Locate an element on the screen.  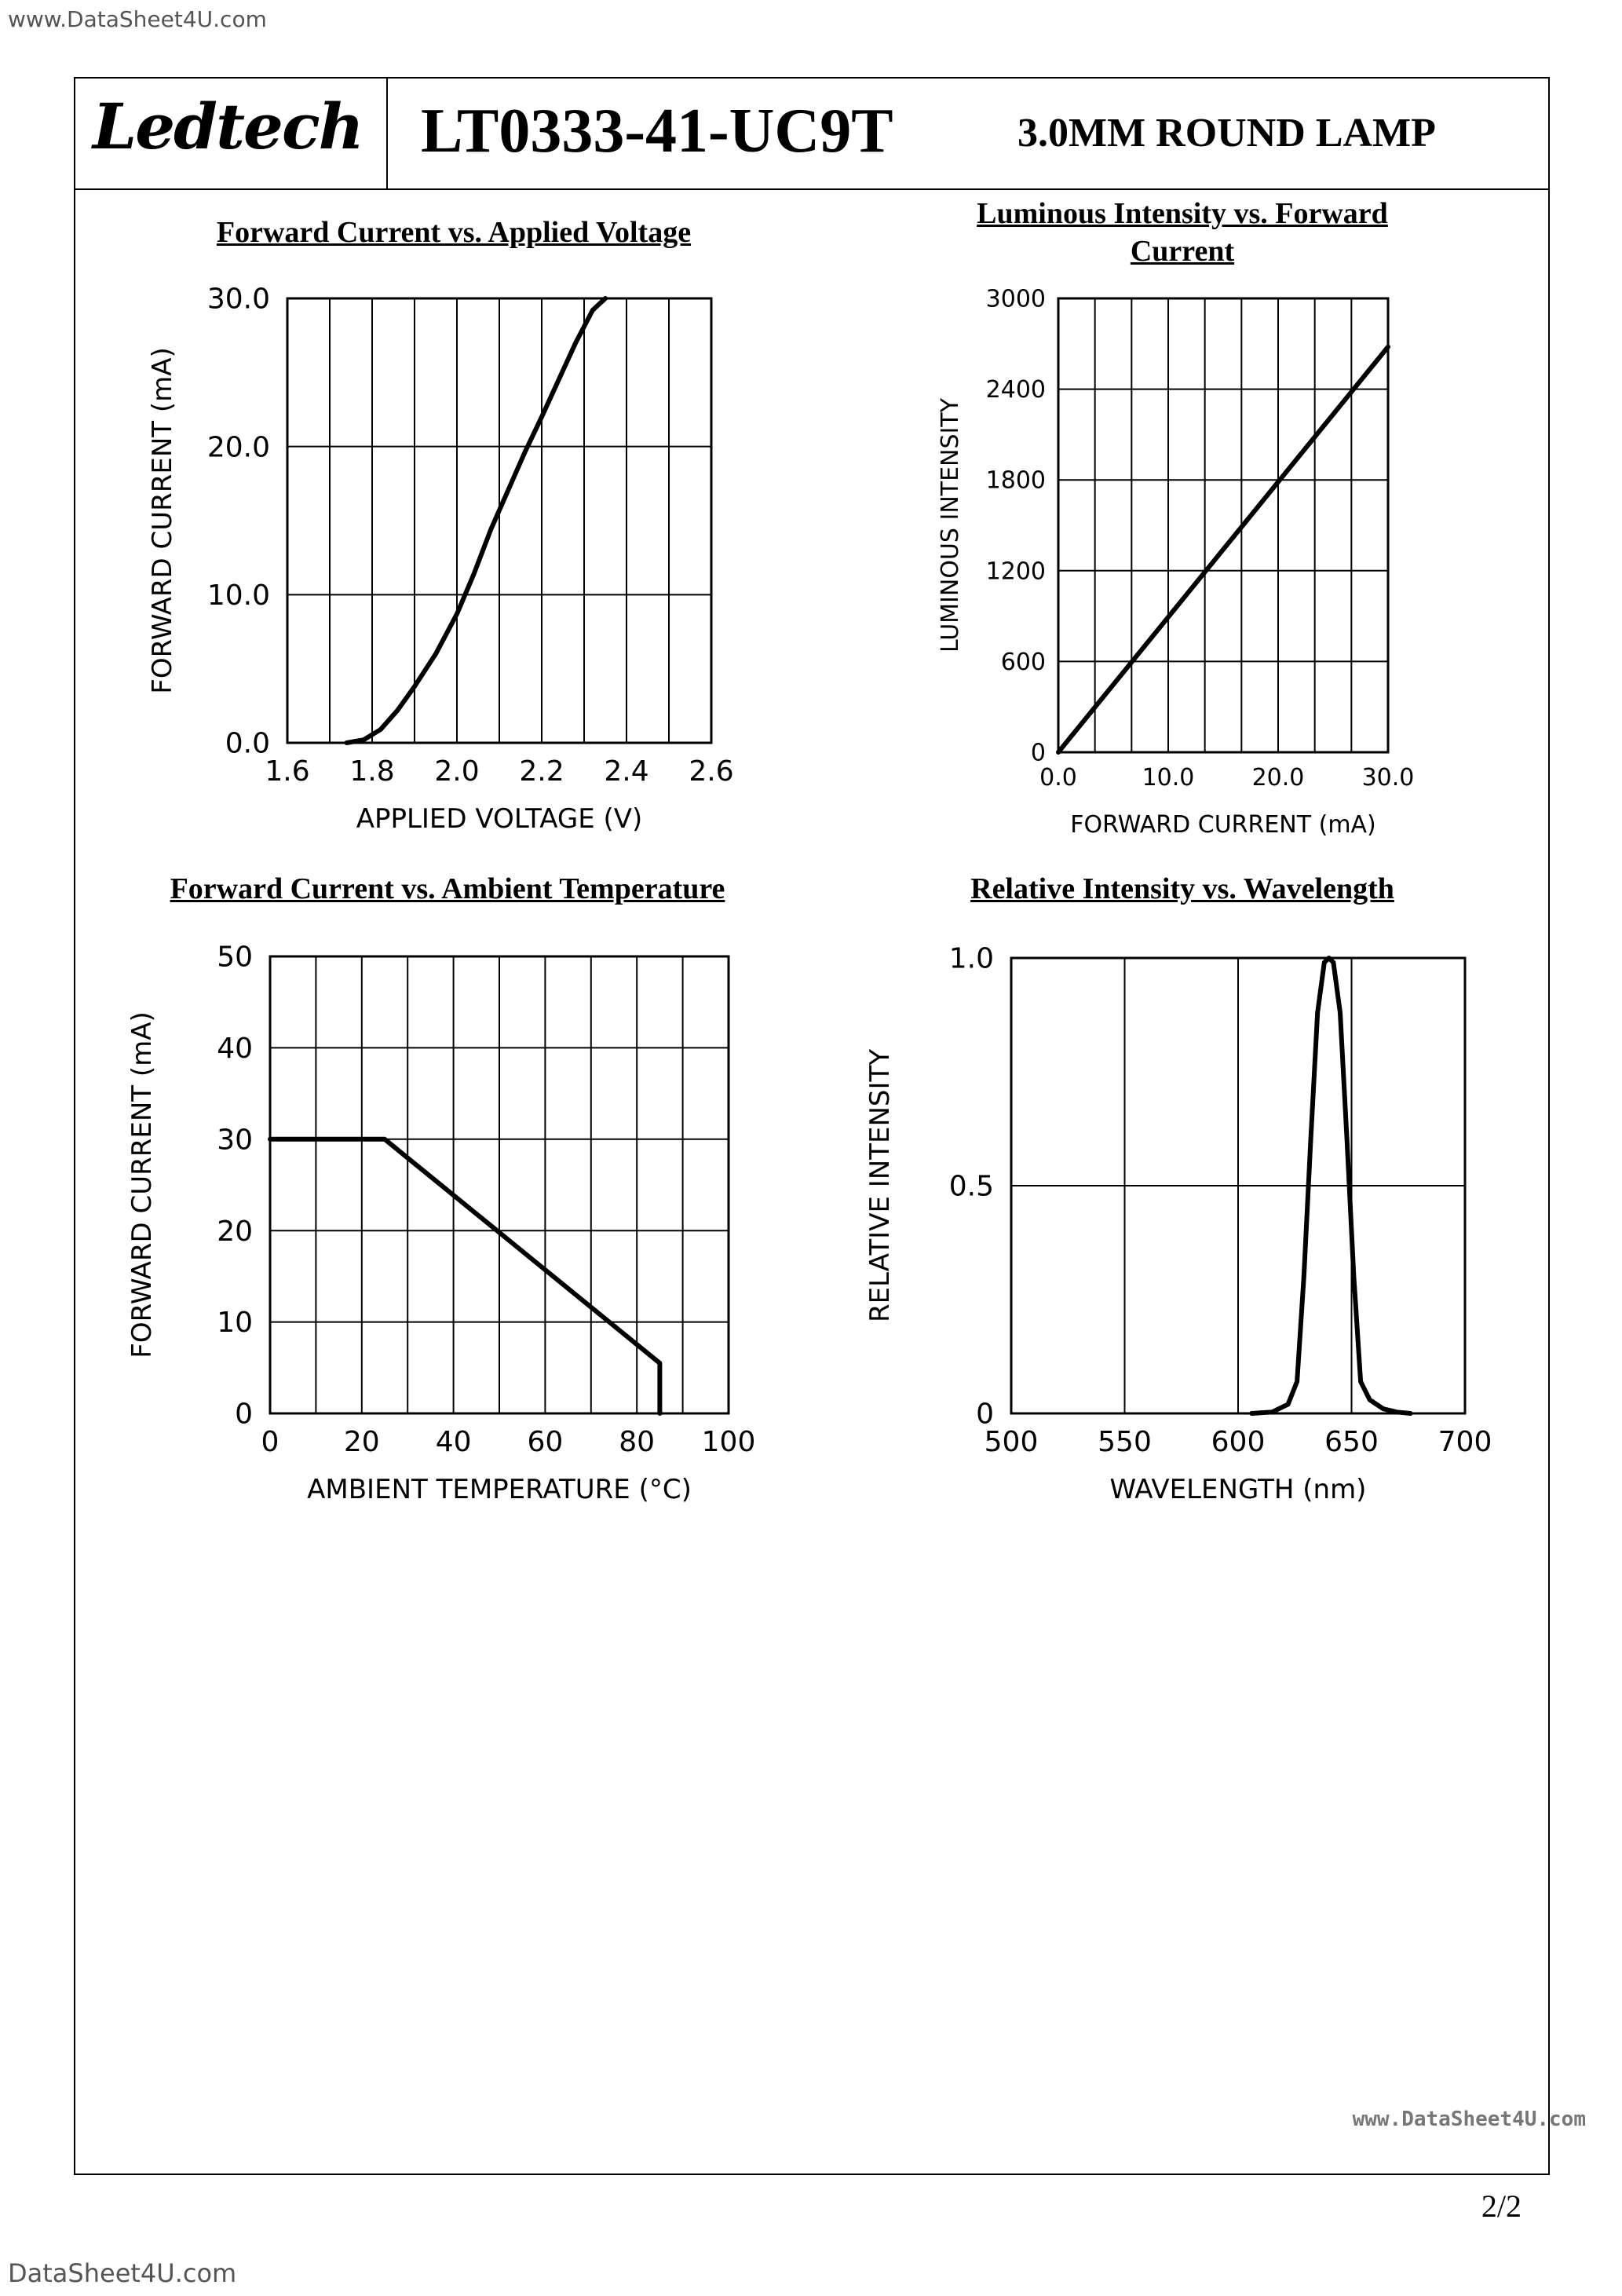
page-number: 2/2 is located at coordinates (1501, 2206).